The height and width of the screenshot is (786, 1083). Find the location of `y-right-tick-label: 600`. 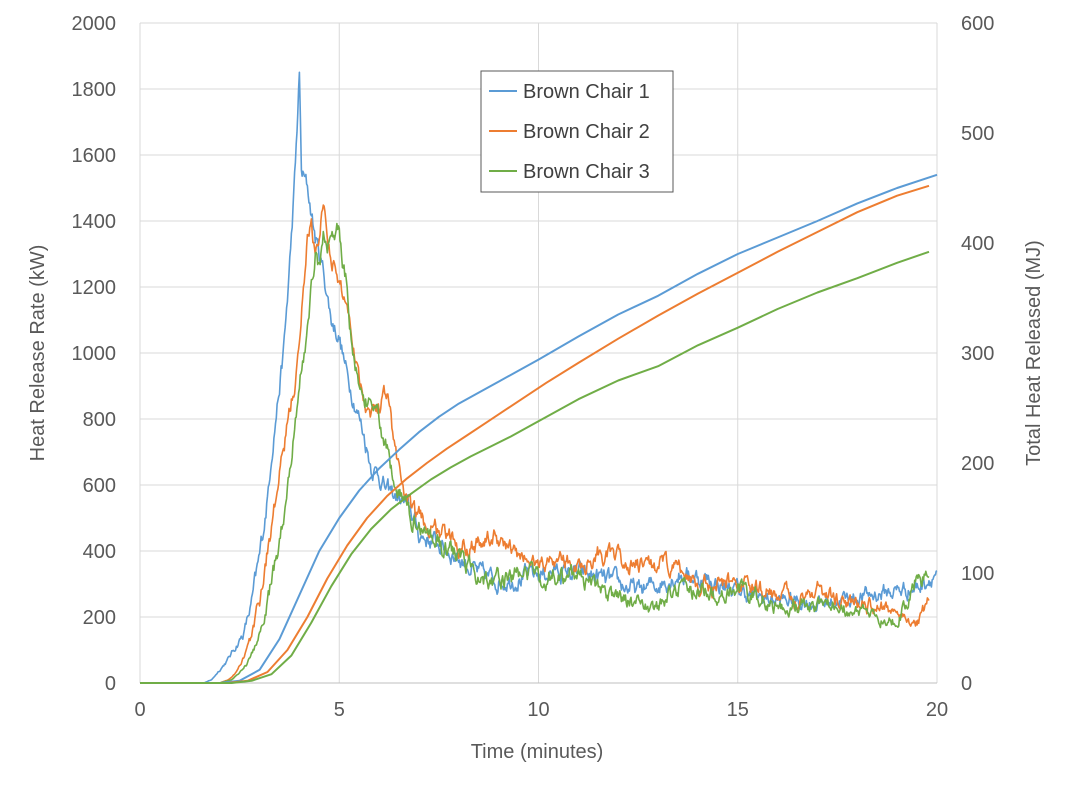

y-right-tick-label: 600 is located at coordinates (977, 24).